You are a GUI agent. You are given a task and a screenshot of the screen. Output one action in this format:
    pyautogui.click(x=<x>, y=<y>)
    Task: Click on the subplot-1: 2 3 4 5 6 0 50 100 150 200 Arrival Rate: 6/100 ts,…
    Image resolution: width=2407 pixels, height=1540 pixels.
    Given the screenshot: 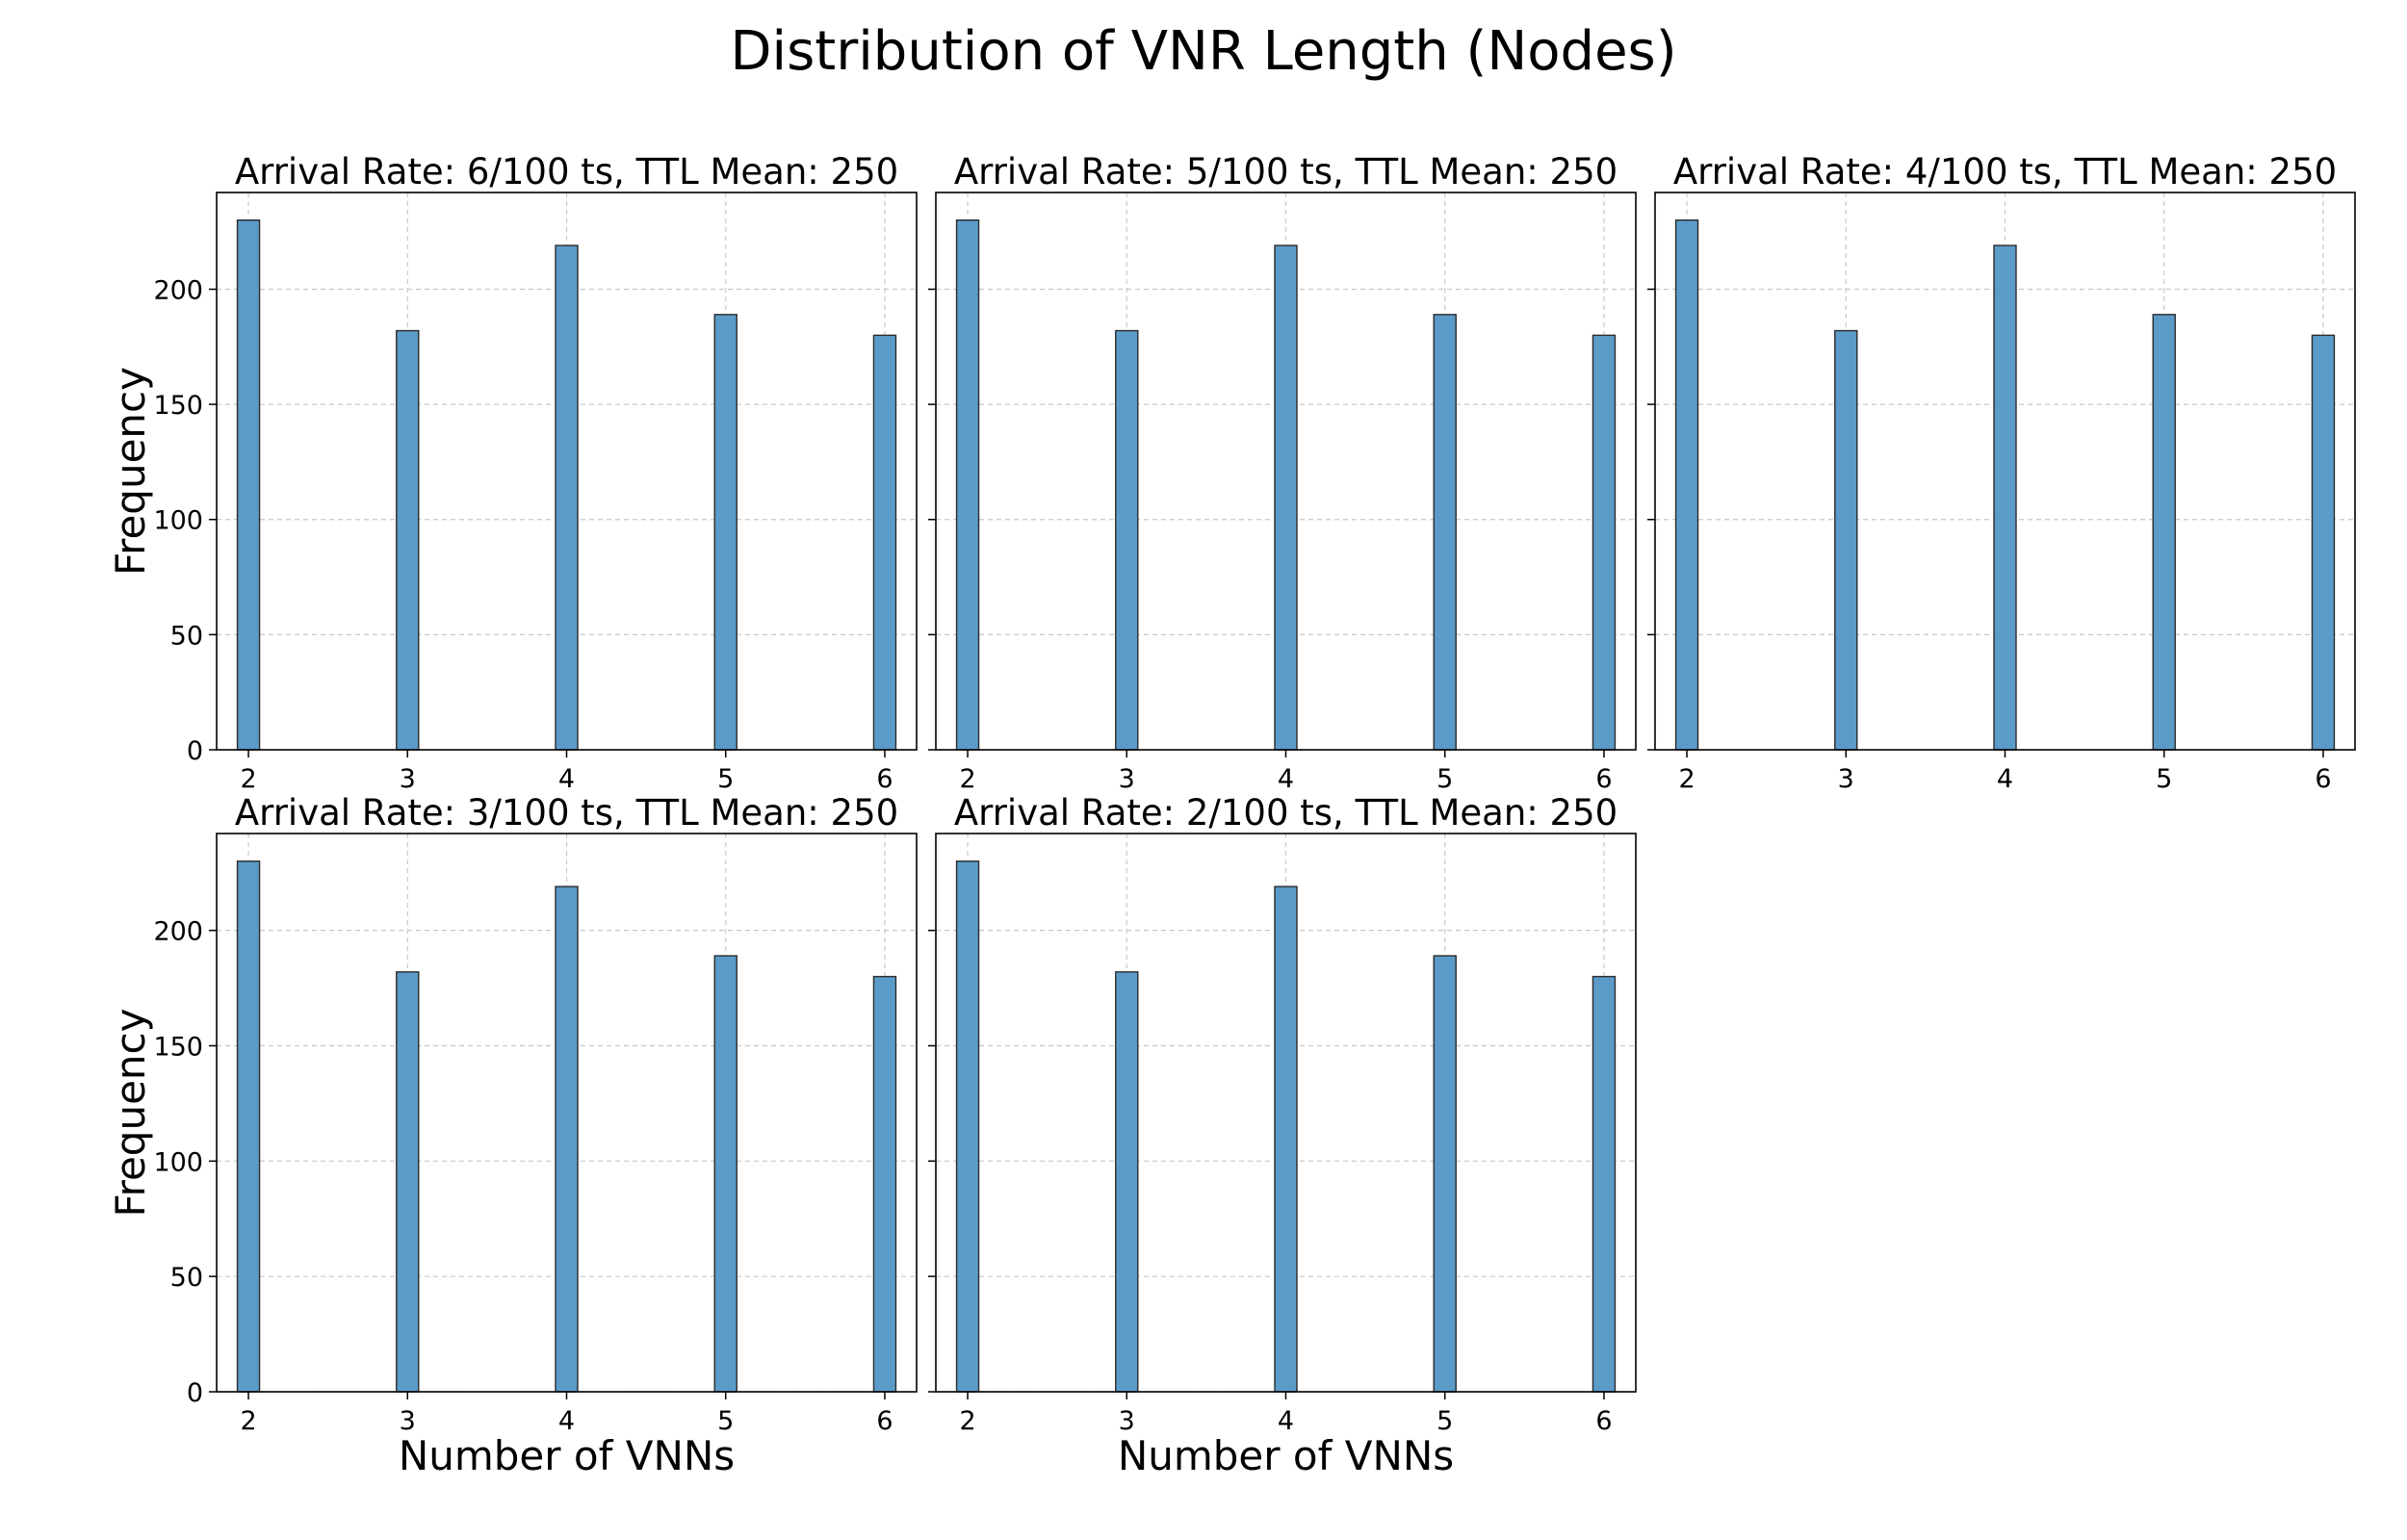 What is the action you would take?
    pyautogui.click(x=512, y=472)
    